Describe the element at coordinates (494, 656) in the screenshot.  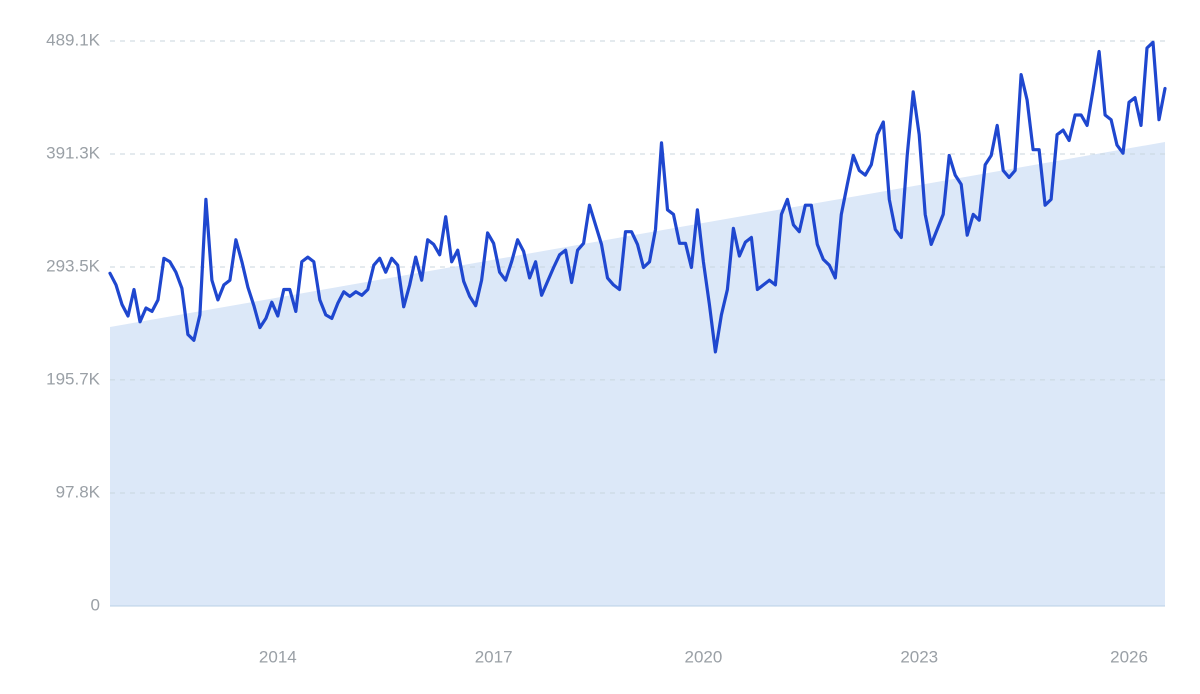
I see `x-tick-label: 2017` at that location.